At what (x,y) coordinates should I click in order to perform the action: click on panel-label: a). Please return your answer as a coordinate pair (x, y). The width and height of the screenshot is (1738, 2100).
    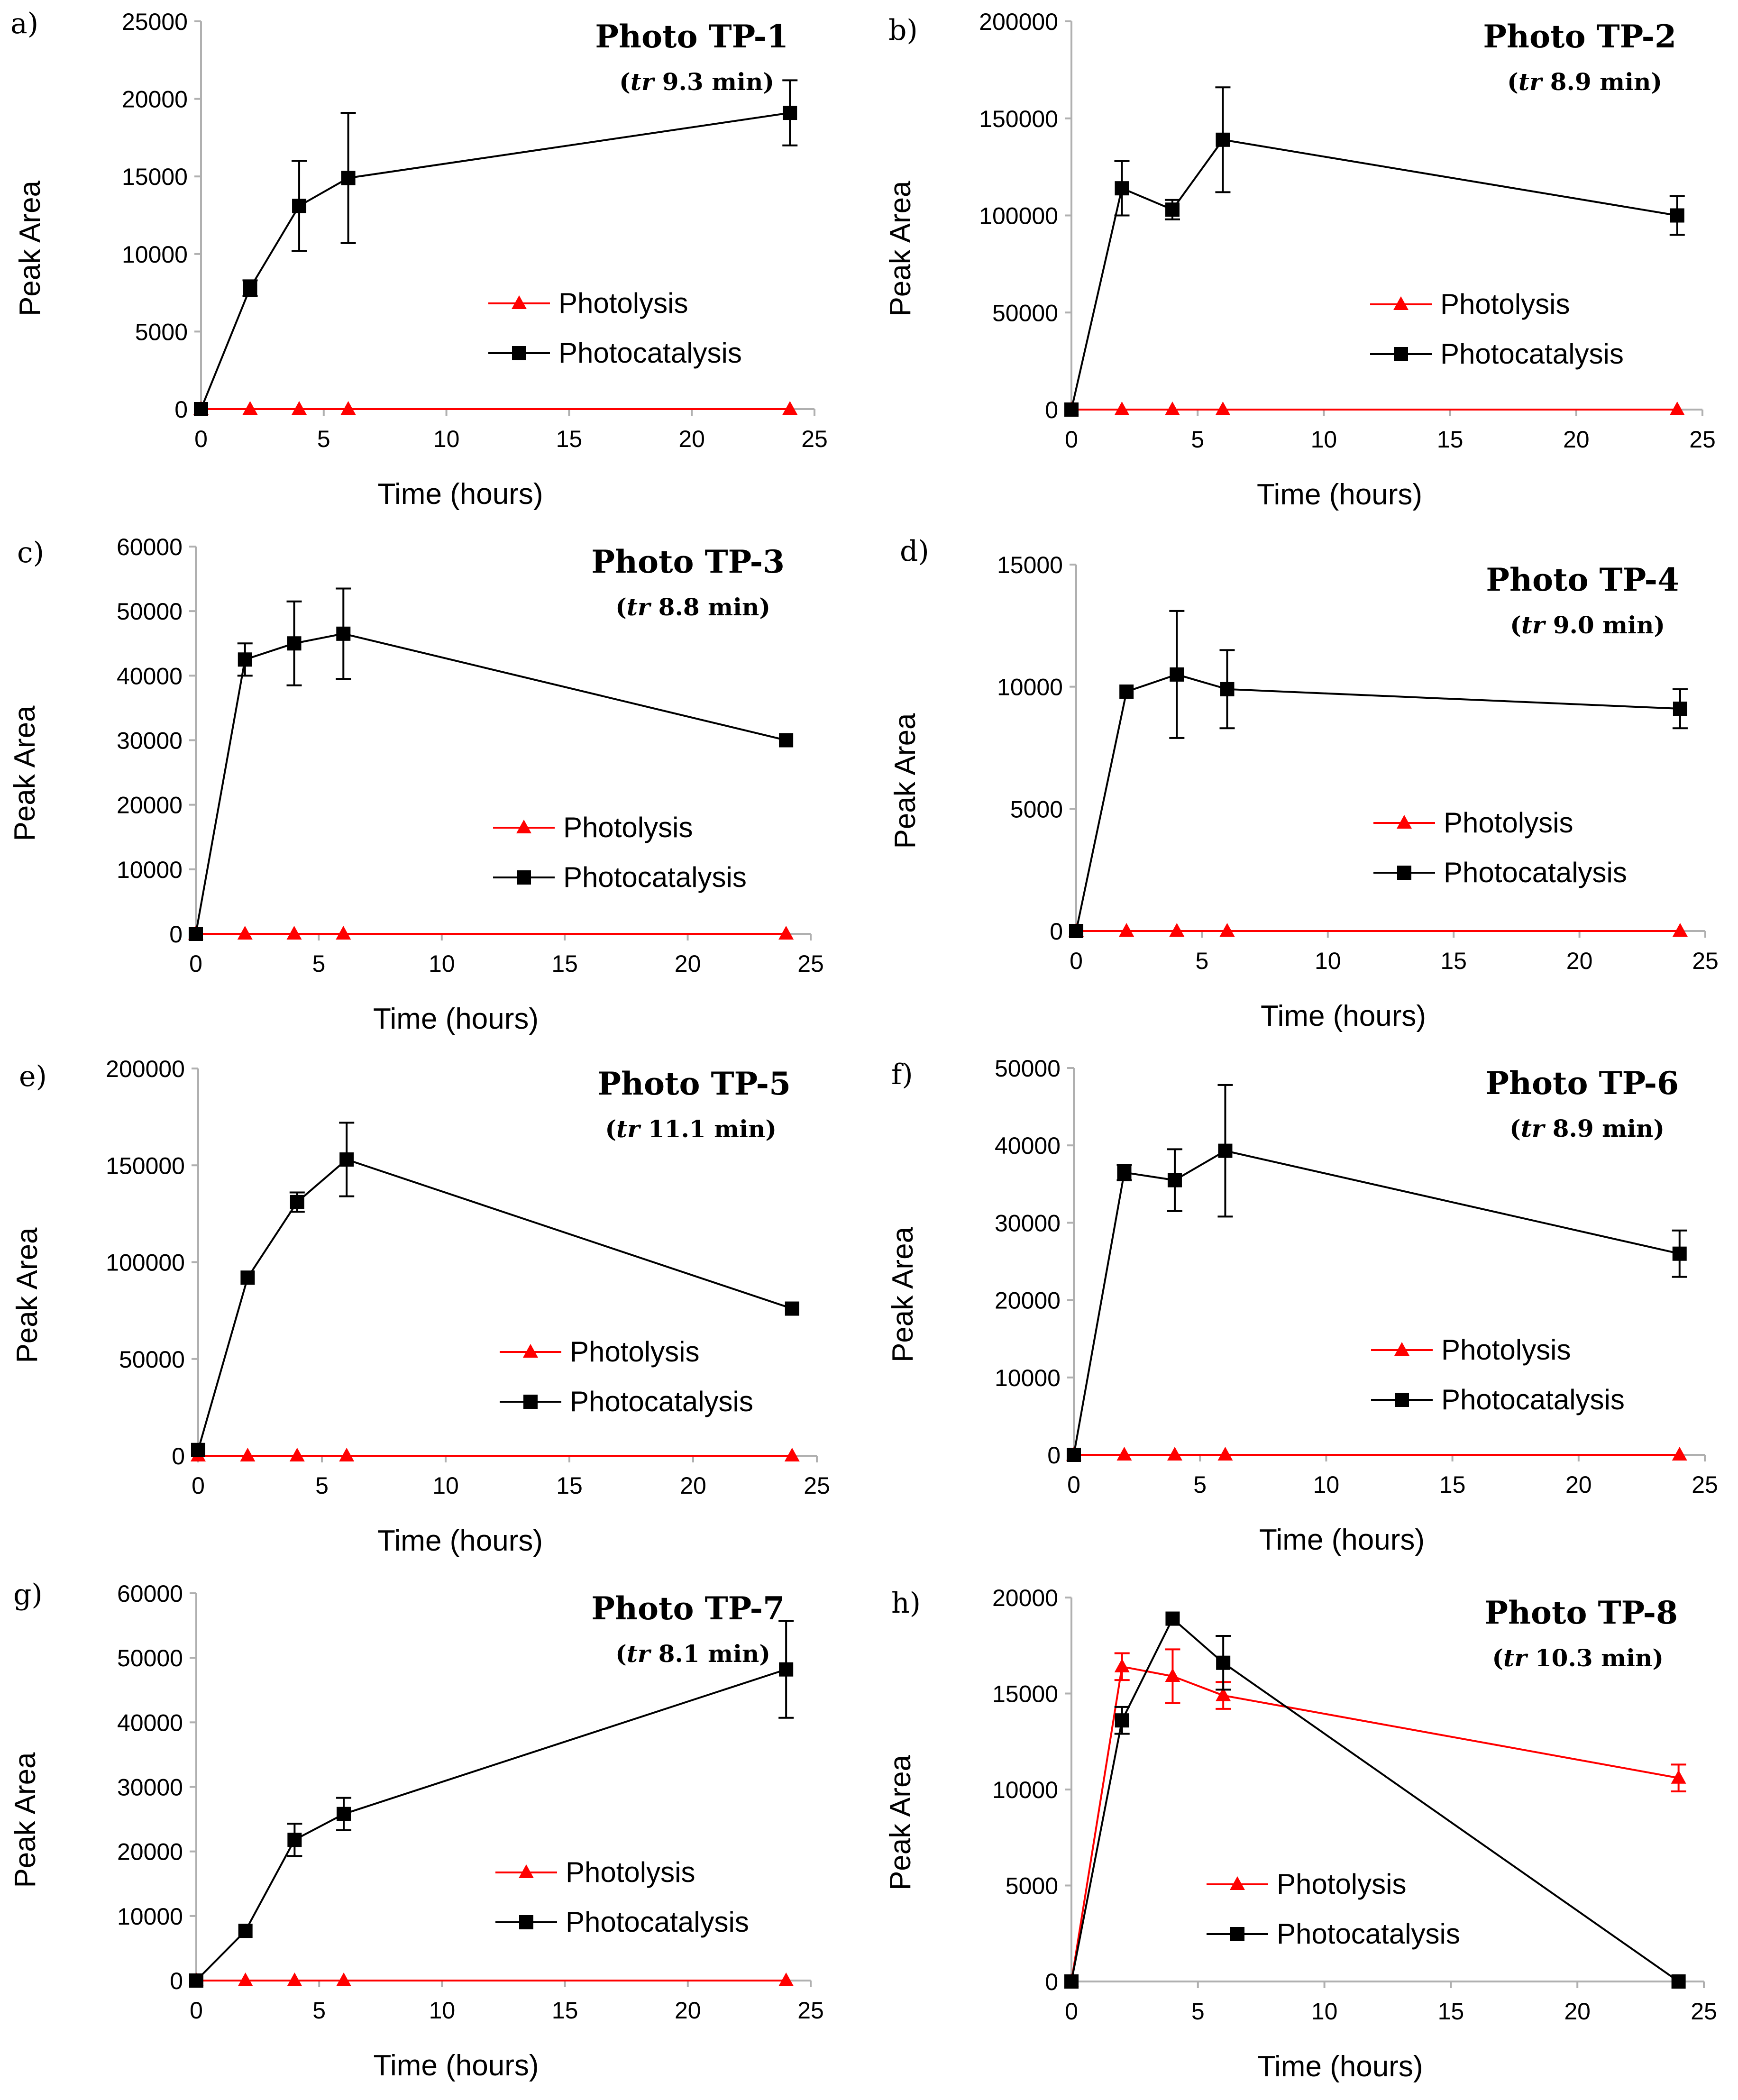
    Looking at the image, I should click on (24, 23).